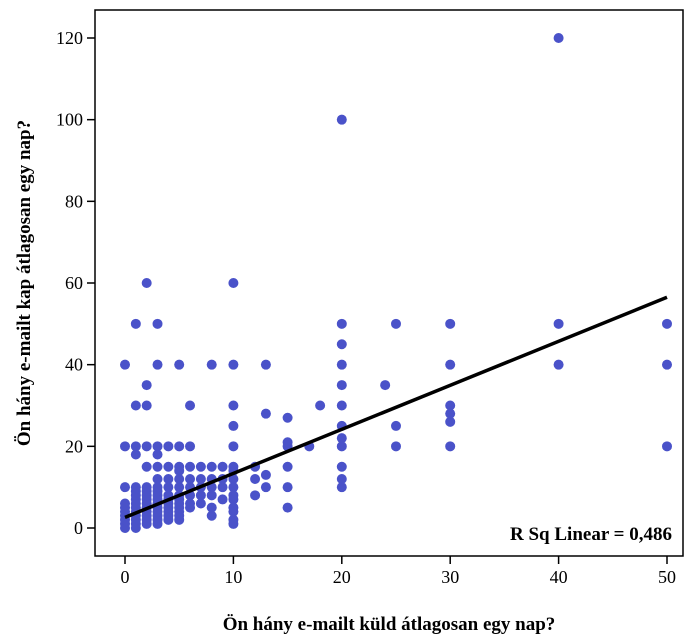 The width and height of the screenshot is (692, 641). I want to click on x-tick-label: 20, so click(342, 577).